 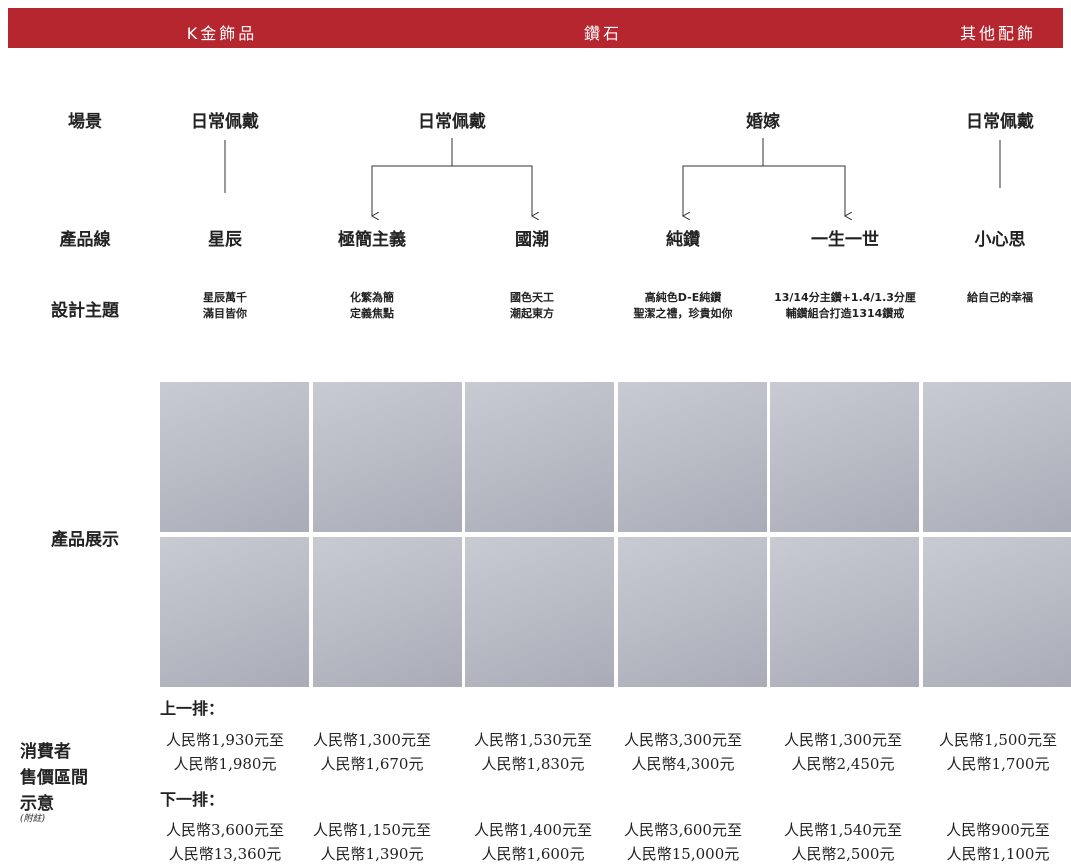 What do you see at coordinates (603, 32) in the screenshot?
I see `header-category: 鑽石` at bounding box center [603, 32].